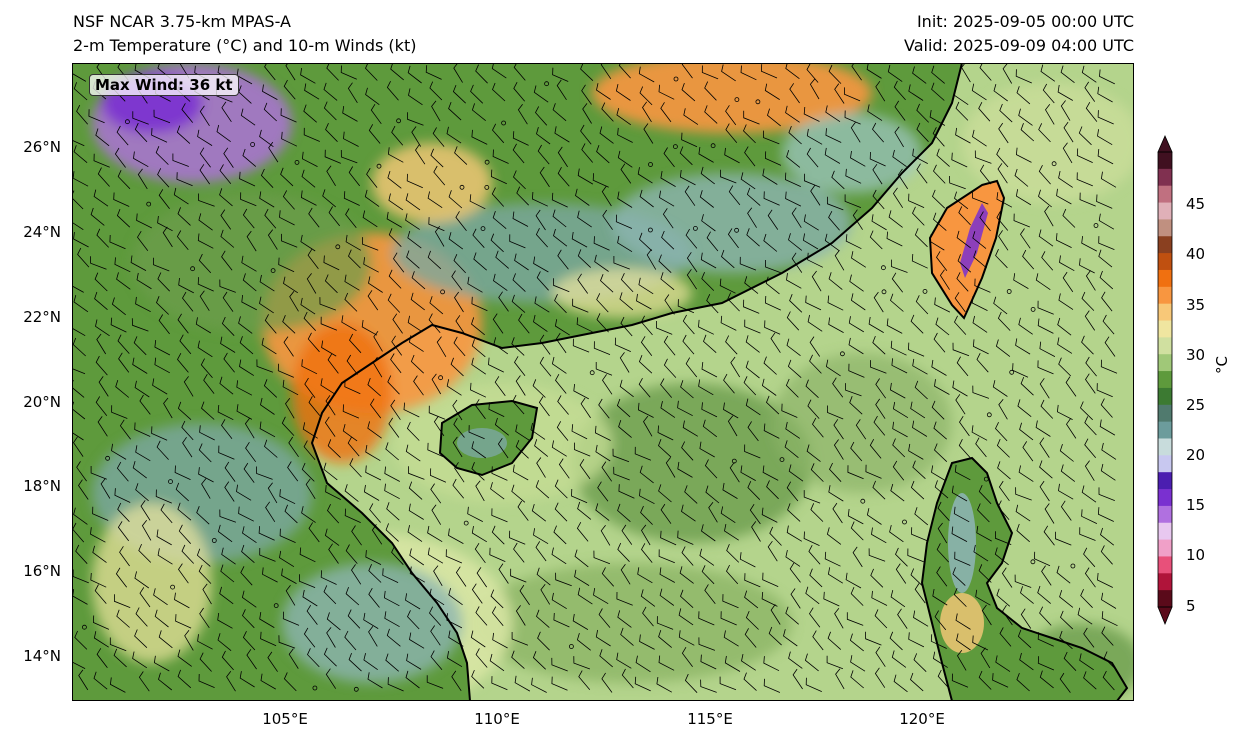 The height and width of the screenshot is (745, 1251). I want to click on cbar-tick-30: 30, so click(1196, 355).